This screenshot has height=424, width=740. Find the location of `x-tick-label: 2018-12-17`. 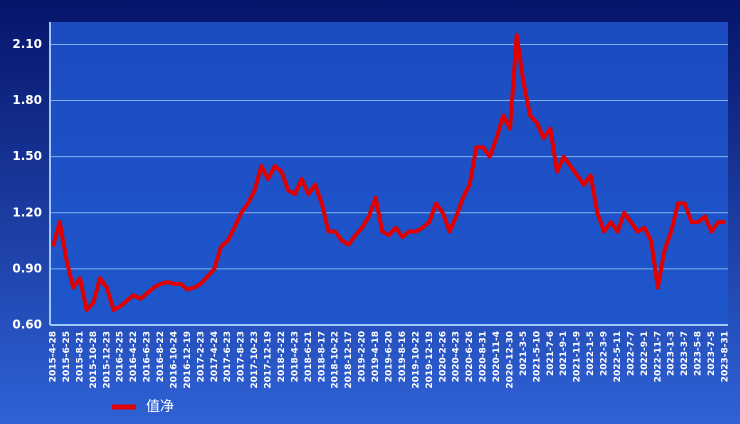

x-tick-label: 2018-12-17 is located at coordinates (349, 360).